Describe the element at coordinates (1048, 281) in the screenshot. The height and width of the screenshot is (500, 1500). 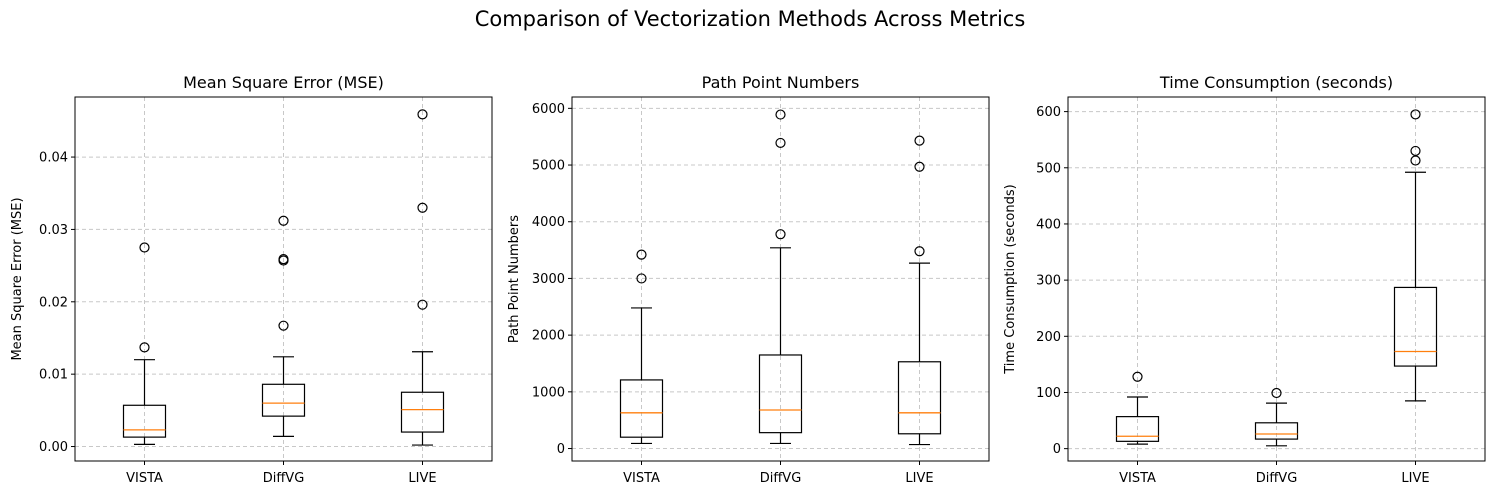
I see `y-tick-label: 300` at that location.